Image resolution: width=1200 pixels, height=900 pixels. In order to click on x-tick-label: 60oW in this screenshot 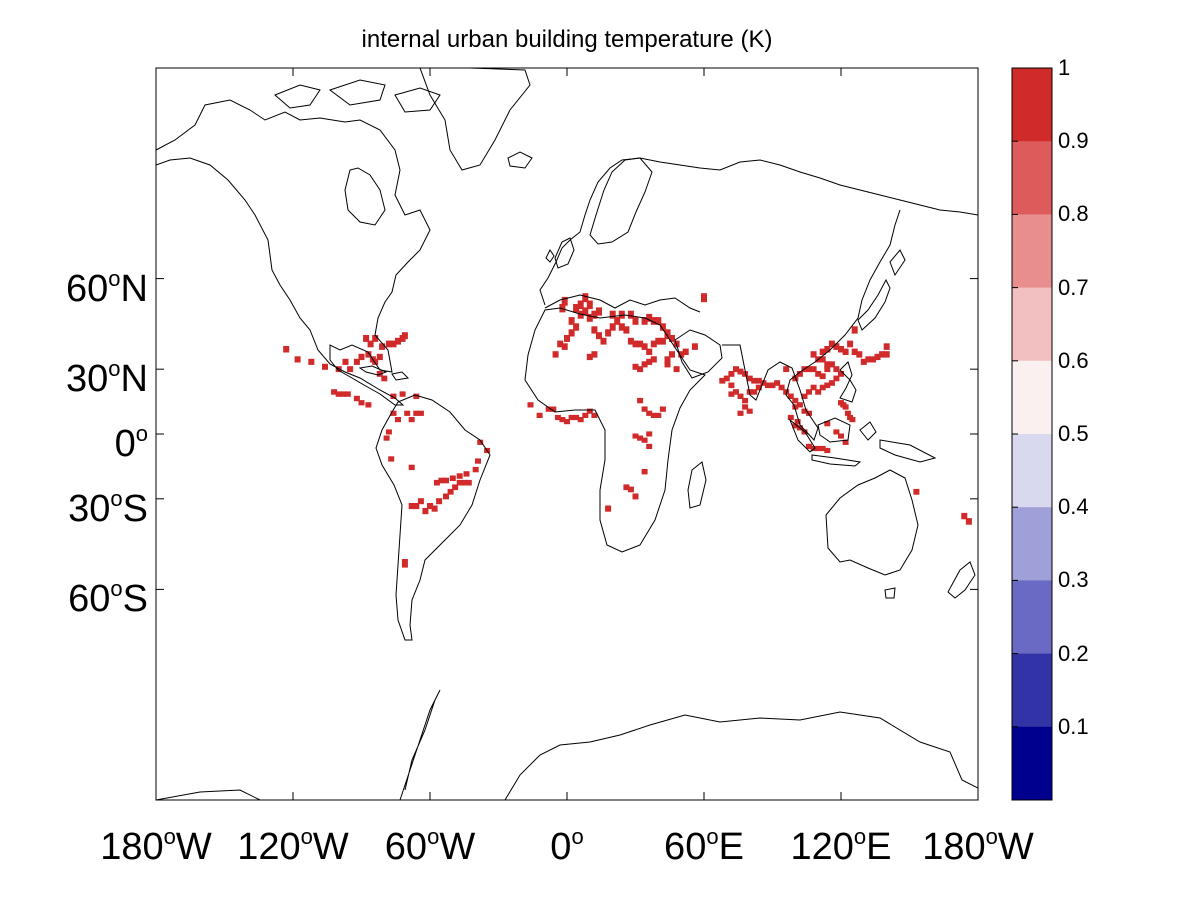, I will do `click(430, 846)`.